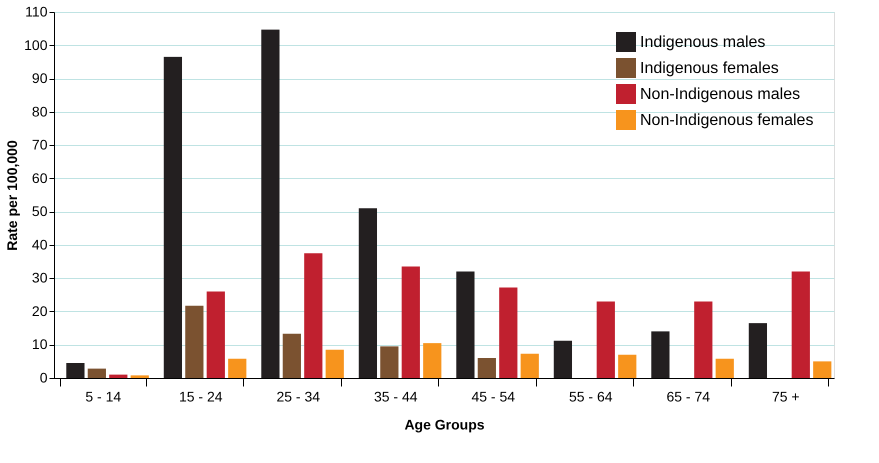 Image resolution: width=879 pixels, height=463 pixels. What do you see at coordinates (40, 178) in the screenshot?
I see `y-tick-label: 60` at bounding box center [40, 178].